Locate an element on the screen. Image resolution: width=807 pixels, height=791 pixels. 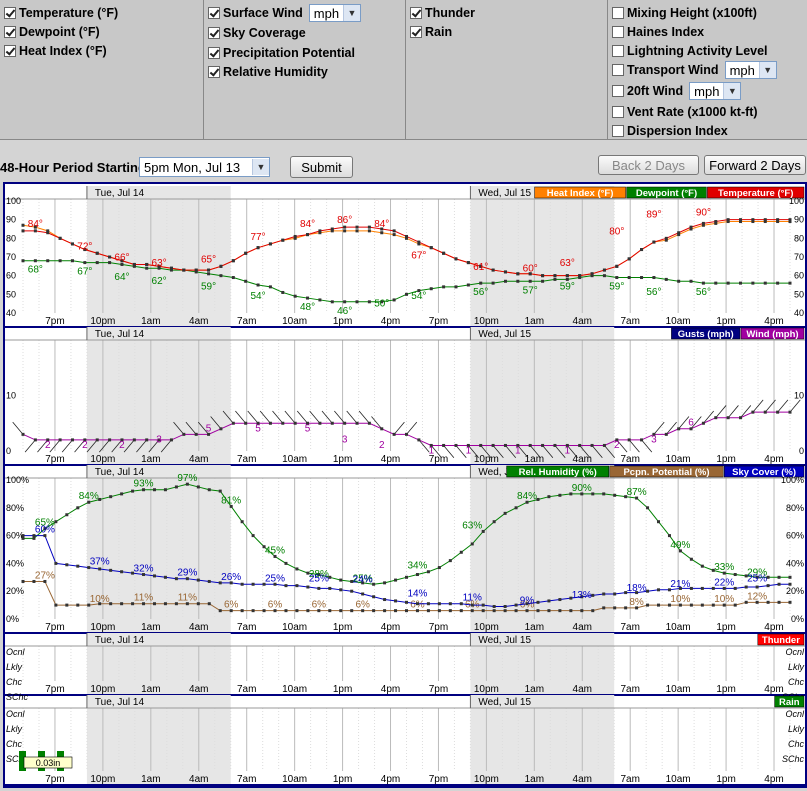
option-haines-index: Haines Index is located at coordinates (658, 32).